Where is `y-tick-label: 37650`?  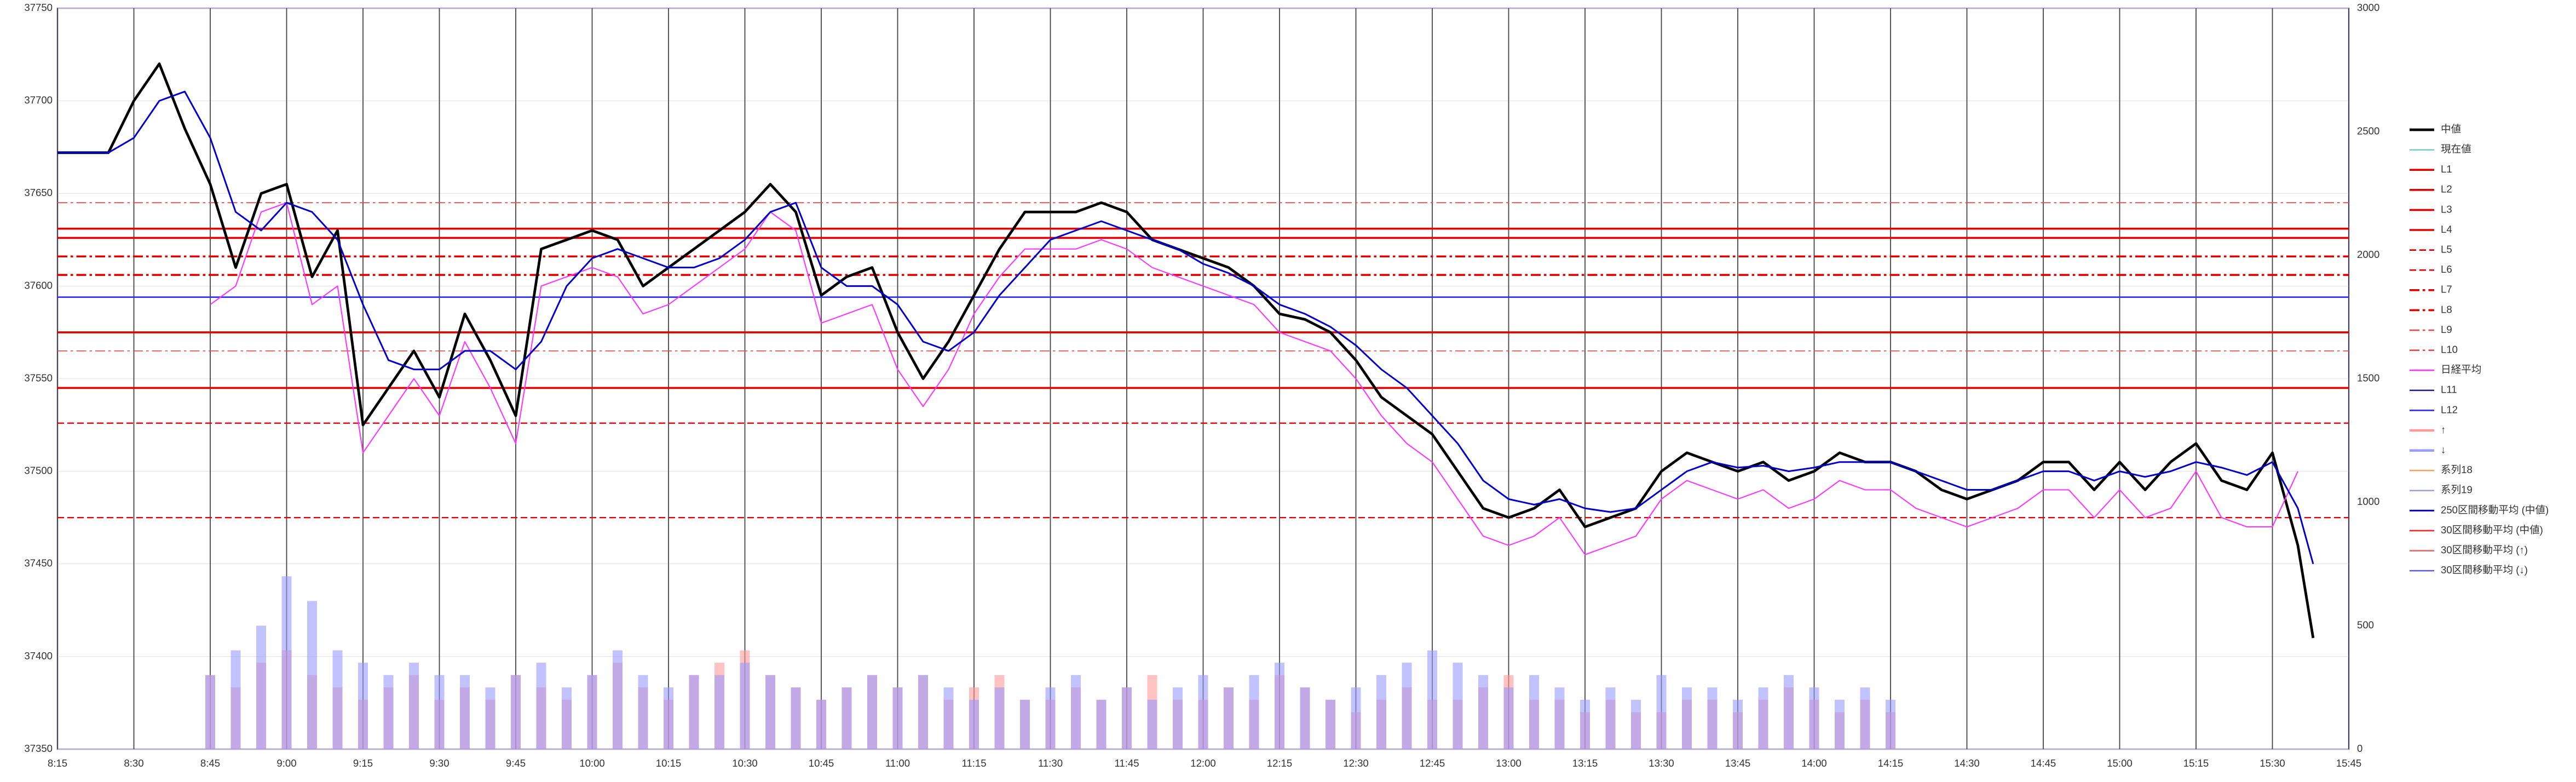 y-tick-label: 37650 is located at coordinates (38, 192).